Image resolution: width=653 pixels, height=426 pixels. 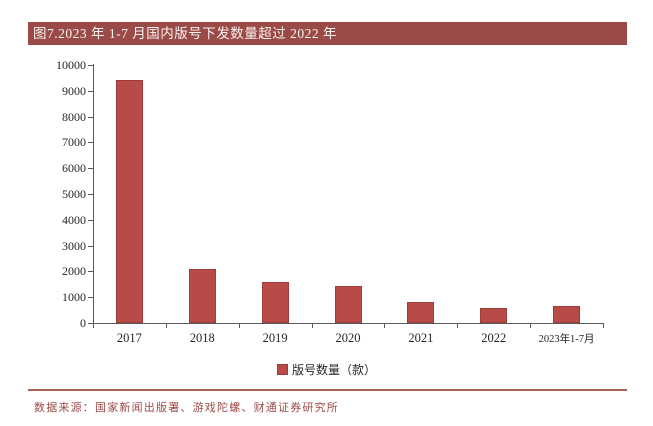 What do you see at coordinates (71, 65) in the screenshot?
I see `y-axis-tick-label: 10000` at bounding box center [71, 65].